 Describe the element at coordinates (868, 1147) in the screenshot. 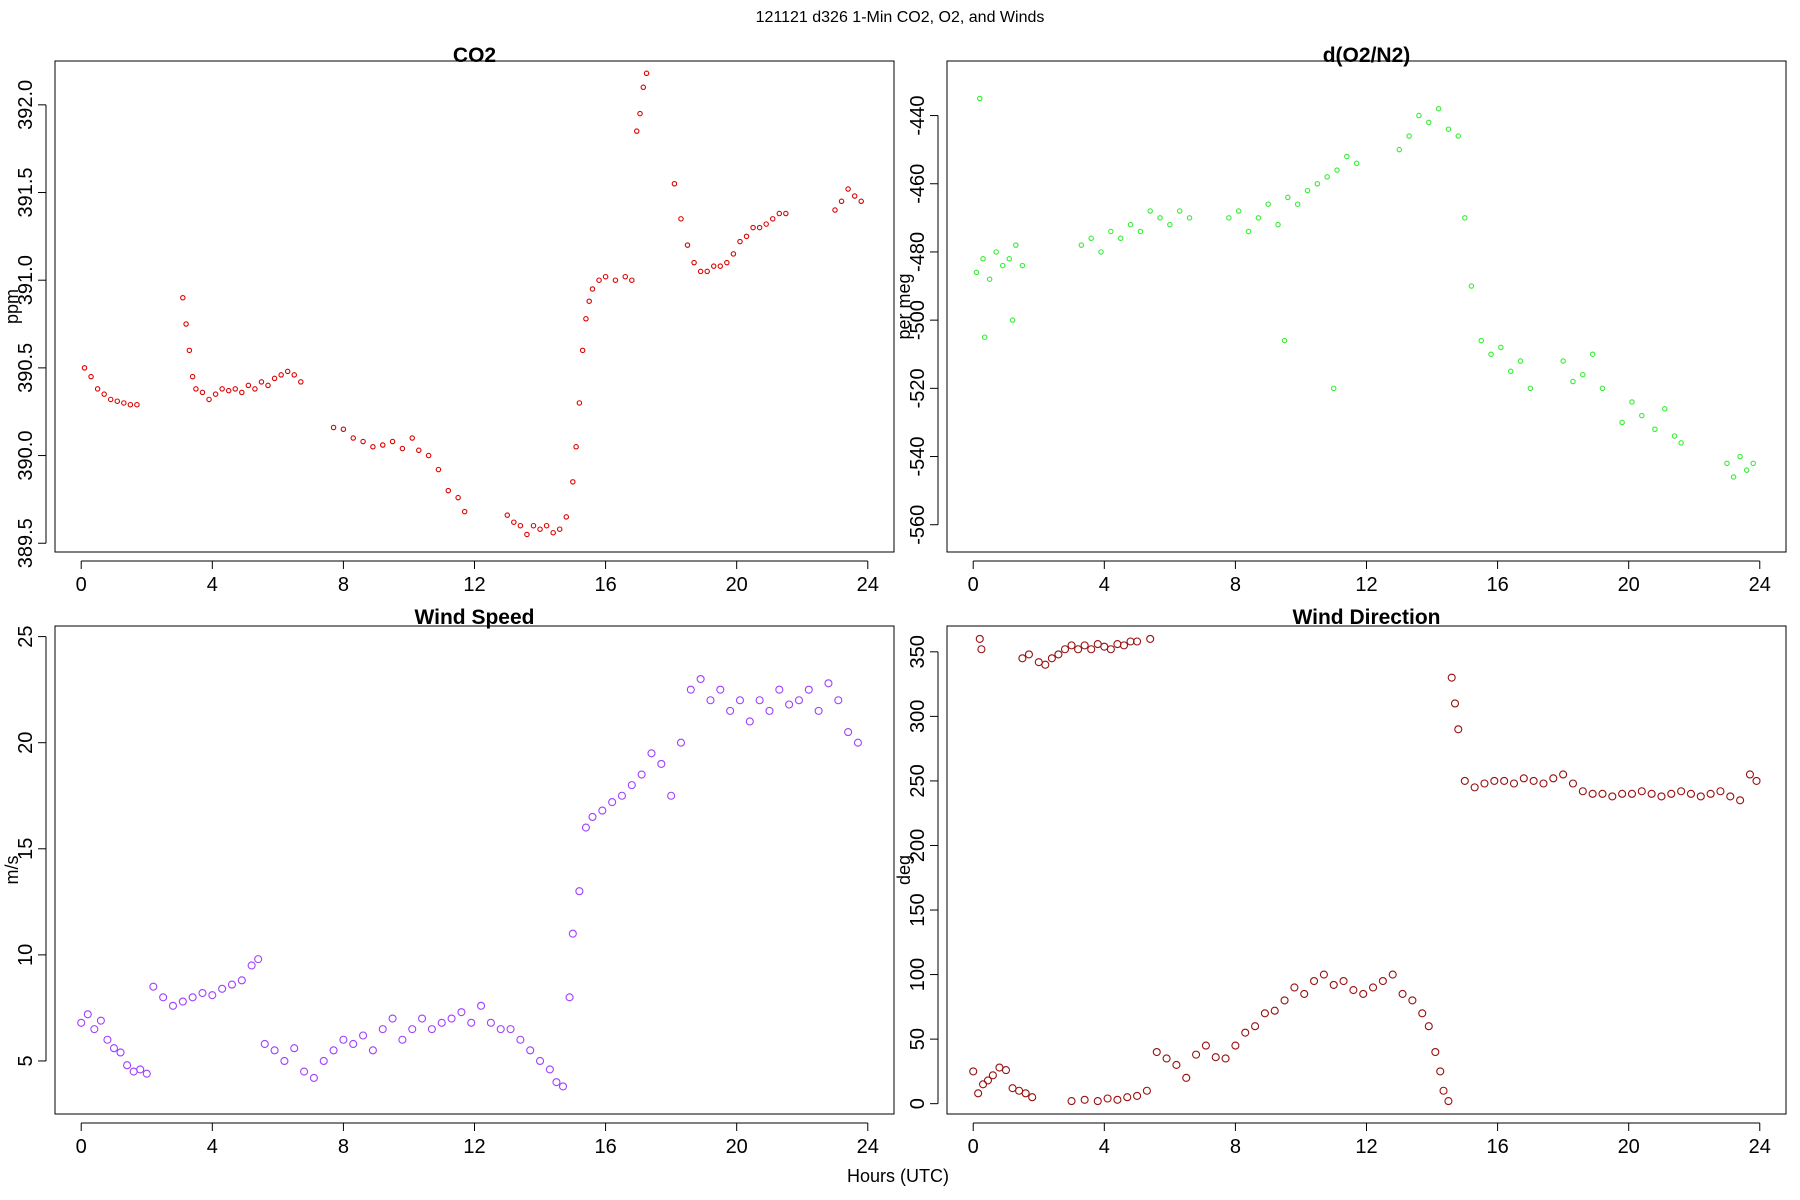

I see `wind-speed-x-tick-label: 24` at that location.